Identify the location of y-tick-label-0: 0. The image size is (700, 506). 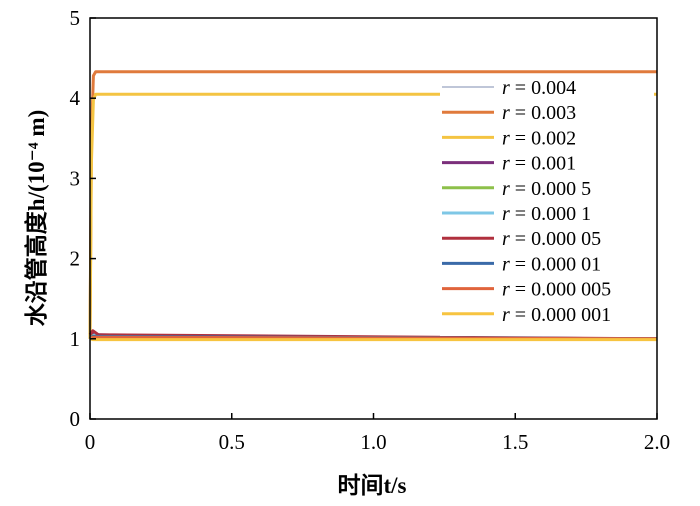
(75, 419).